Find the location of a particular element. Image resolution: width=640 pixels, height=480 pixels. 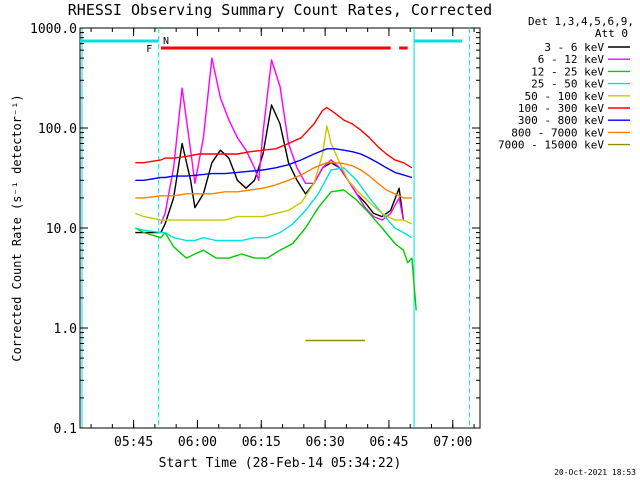

legend-entry-label: 12 - 25 keV is located at coordinates (567, 71).